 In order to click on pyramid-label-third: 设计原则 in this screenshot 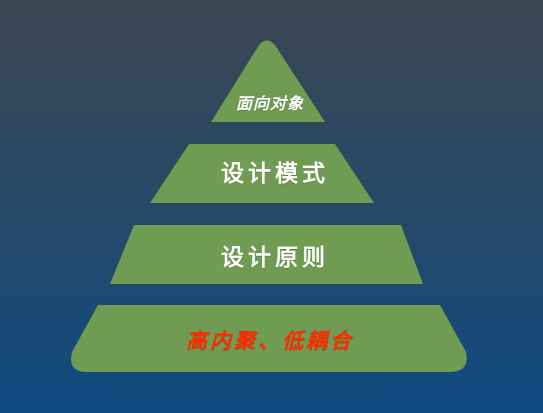, I will do `click(275, 257)`.